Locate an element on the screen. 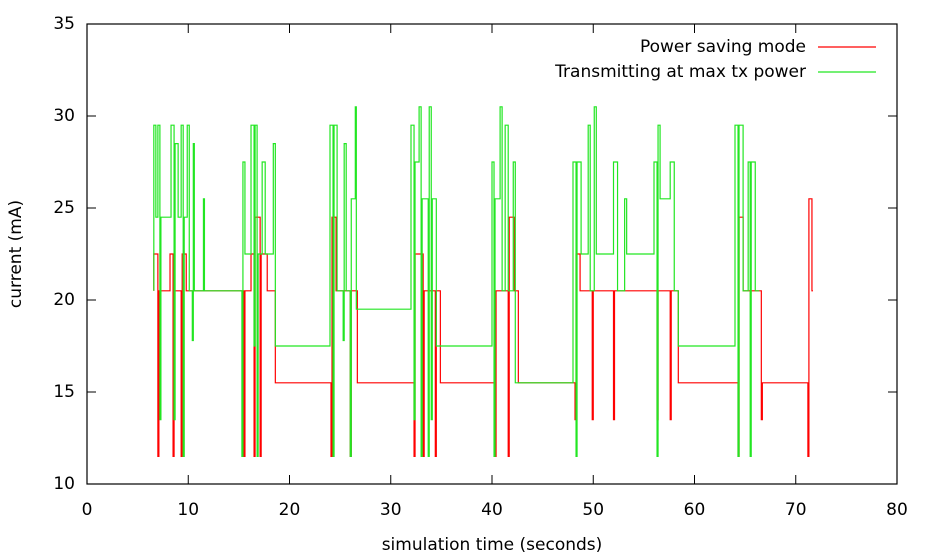  y-tick-label: 20 is located at coordinates (64, 300).